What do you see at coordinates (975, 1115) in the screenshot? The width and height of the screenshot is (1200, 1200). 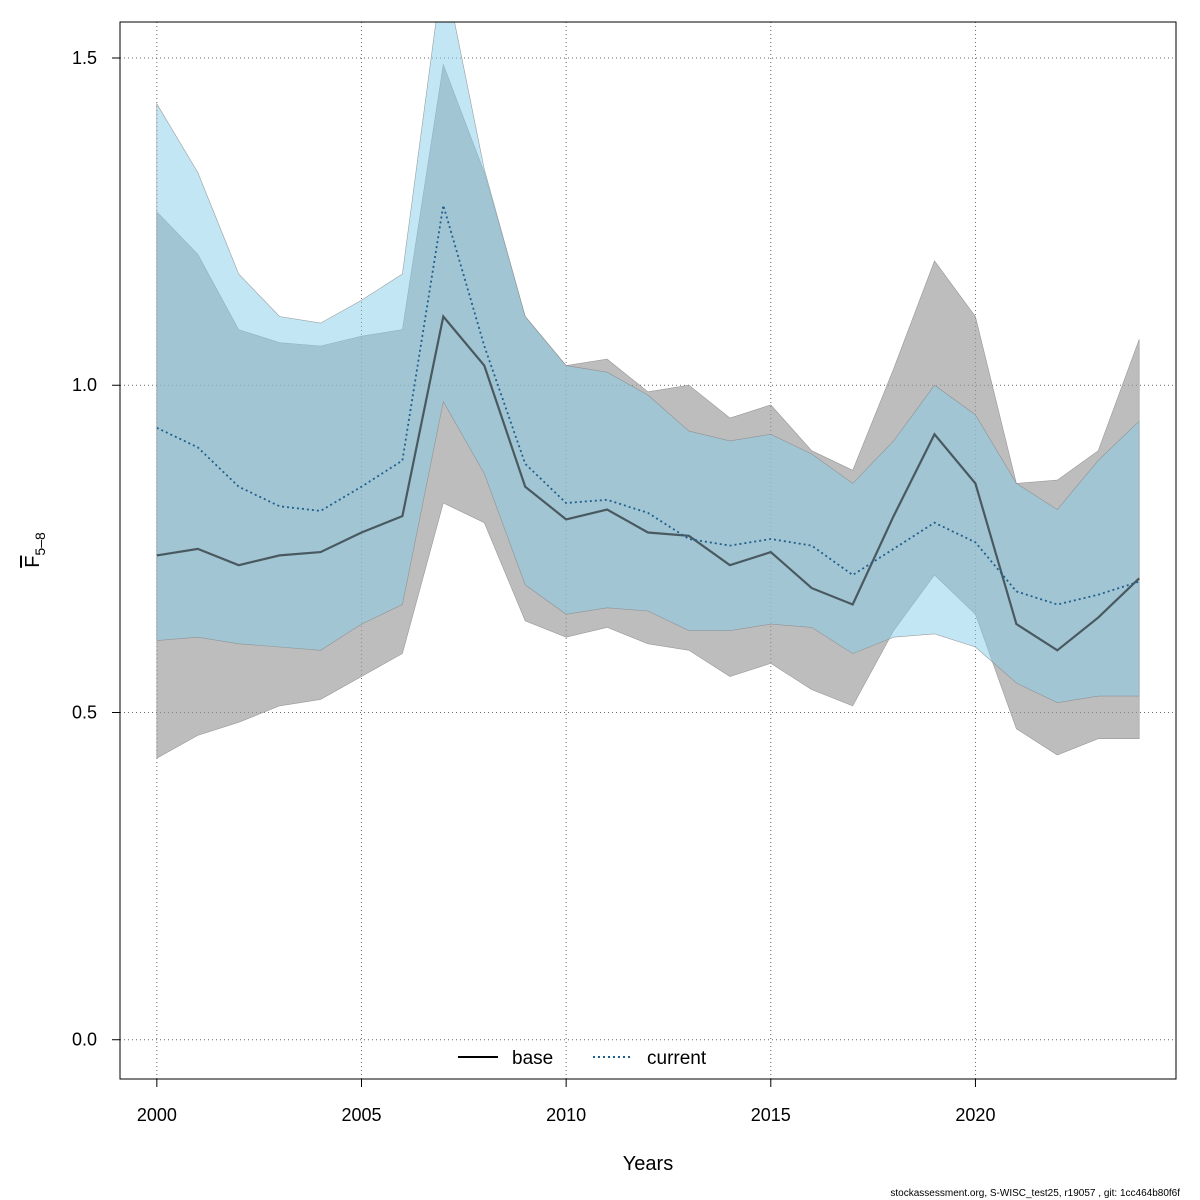 I see `x-tick-label-2020: 2020` at bounding box center [975, 1115].